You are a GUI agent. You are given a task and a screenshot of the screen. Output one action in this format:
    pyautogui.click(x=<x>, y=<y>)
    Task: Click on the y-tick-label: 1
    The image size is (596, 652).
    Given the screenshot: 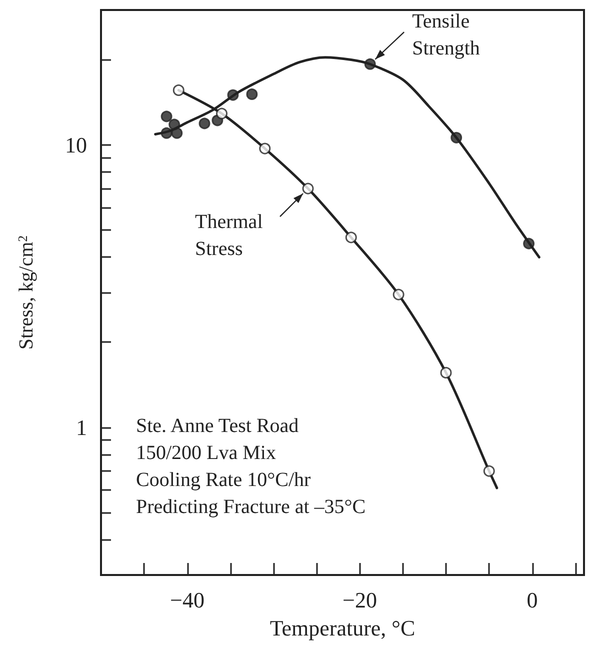 What is the action you would take?
    pyautogui.click(x=81, y=427)
    